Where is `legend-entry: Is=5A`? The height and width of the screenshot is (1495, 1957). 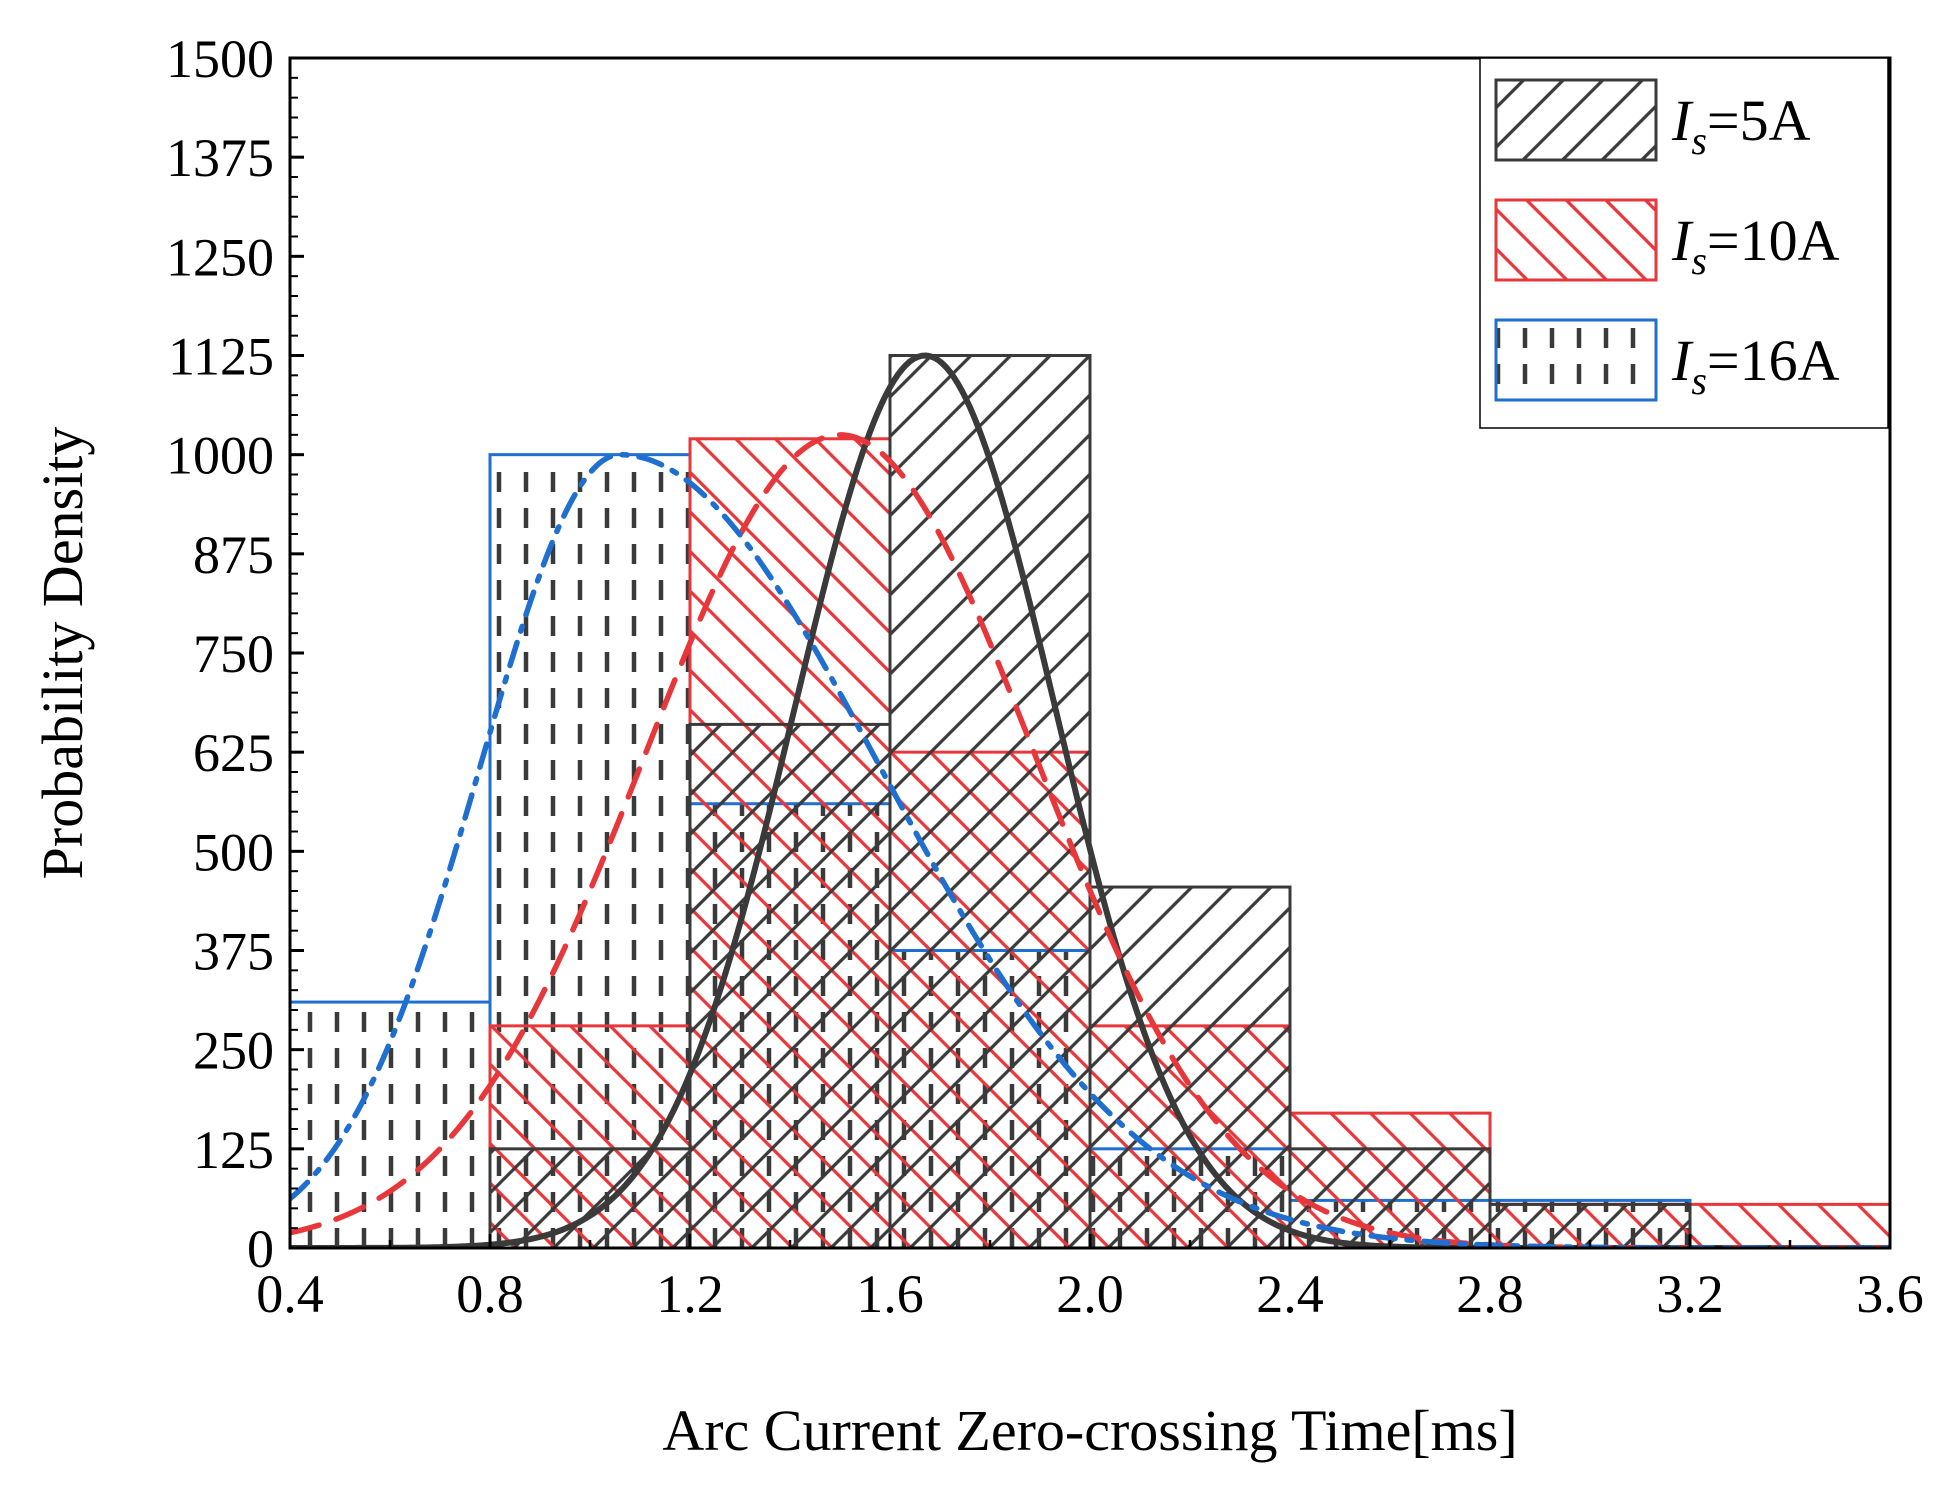
legend-entry: Is=5A is located at coordinates (1652, 120).